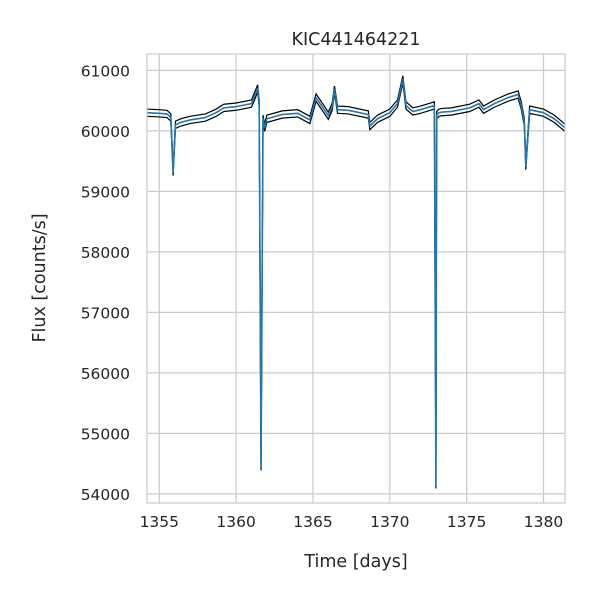 The height and width of the screenshot is (600, 600). I want to click on chart-title: KIC441464221, so click(355, 40).